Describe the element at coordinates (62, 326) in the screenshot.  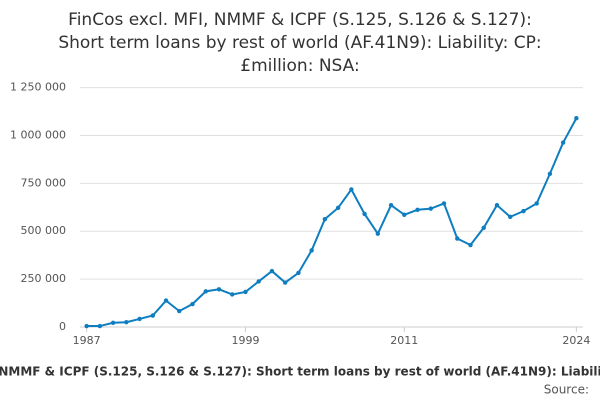
I see `y-tick-label: 0` at that location.